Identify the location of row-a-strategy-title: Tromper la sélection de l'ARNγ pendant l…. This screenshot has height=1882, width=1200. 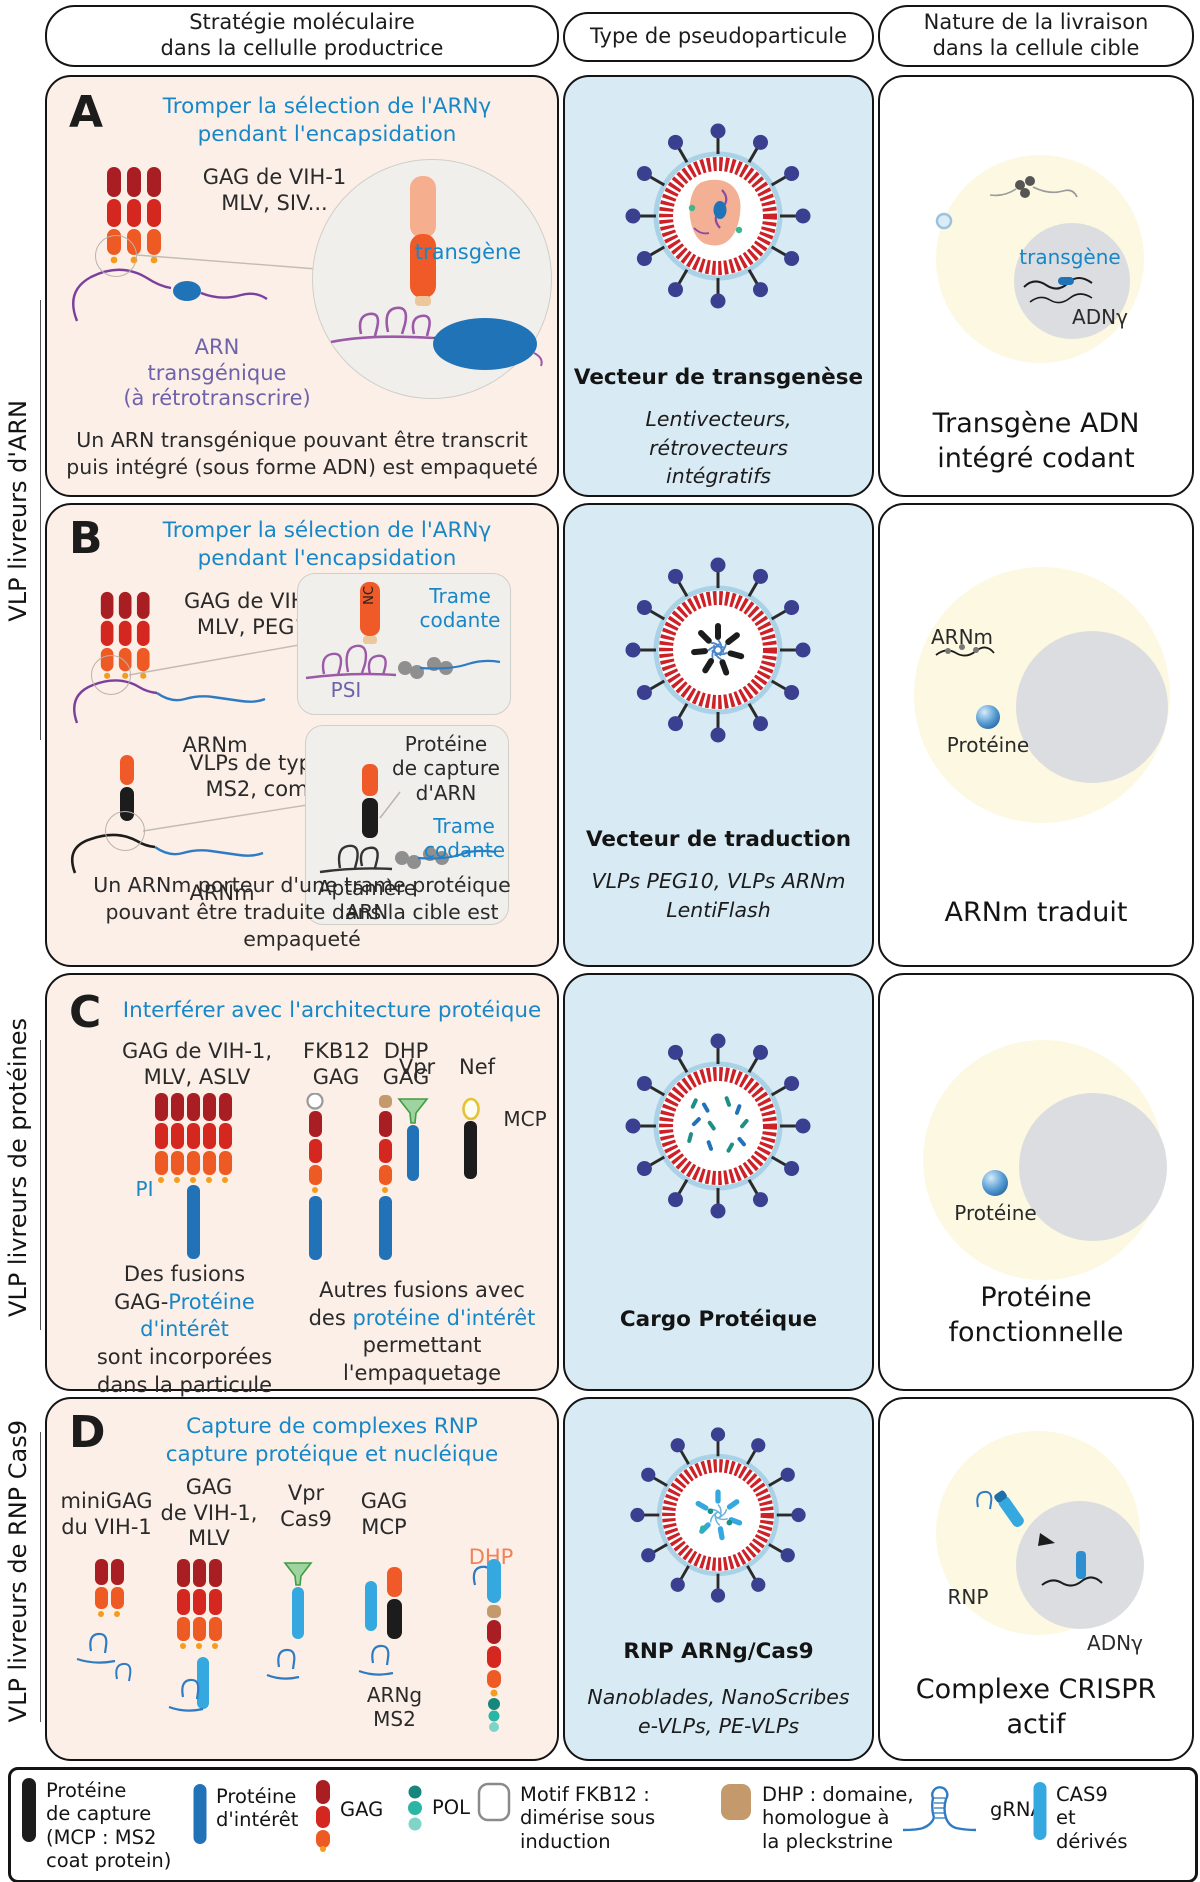
(327, 120).